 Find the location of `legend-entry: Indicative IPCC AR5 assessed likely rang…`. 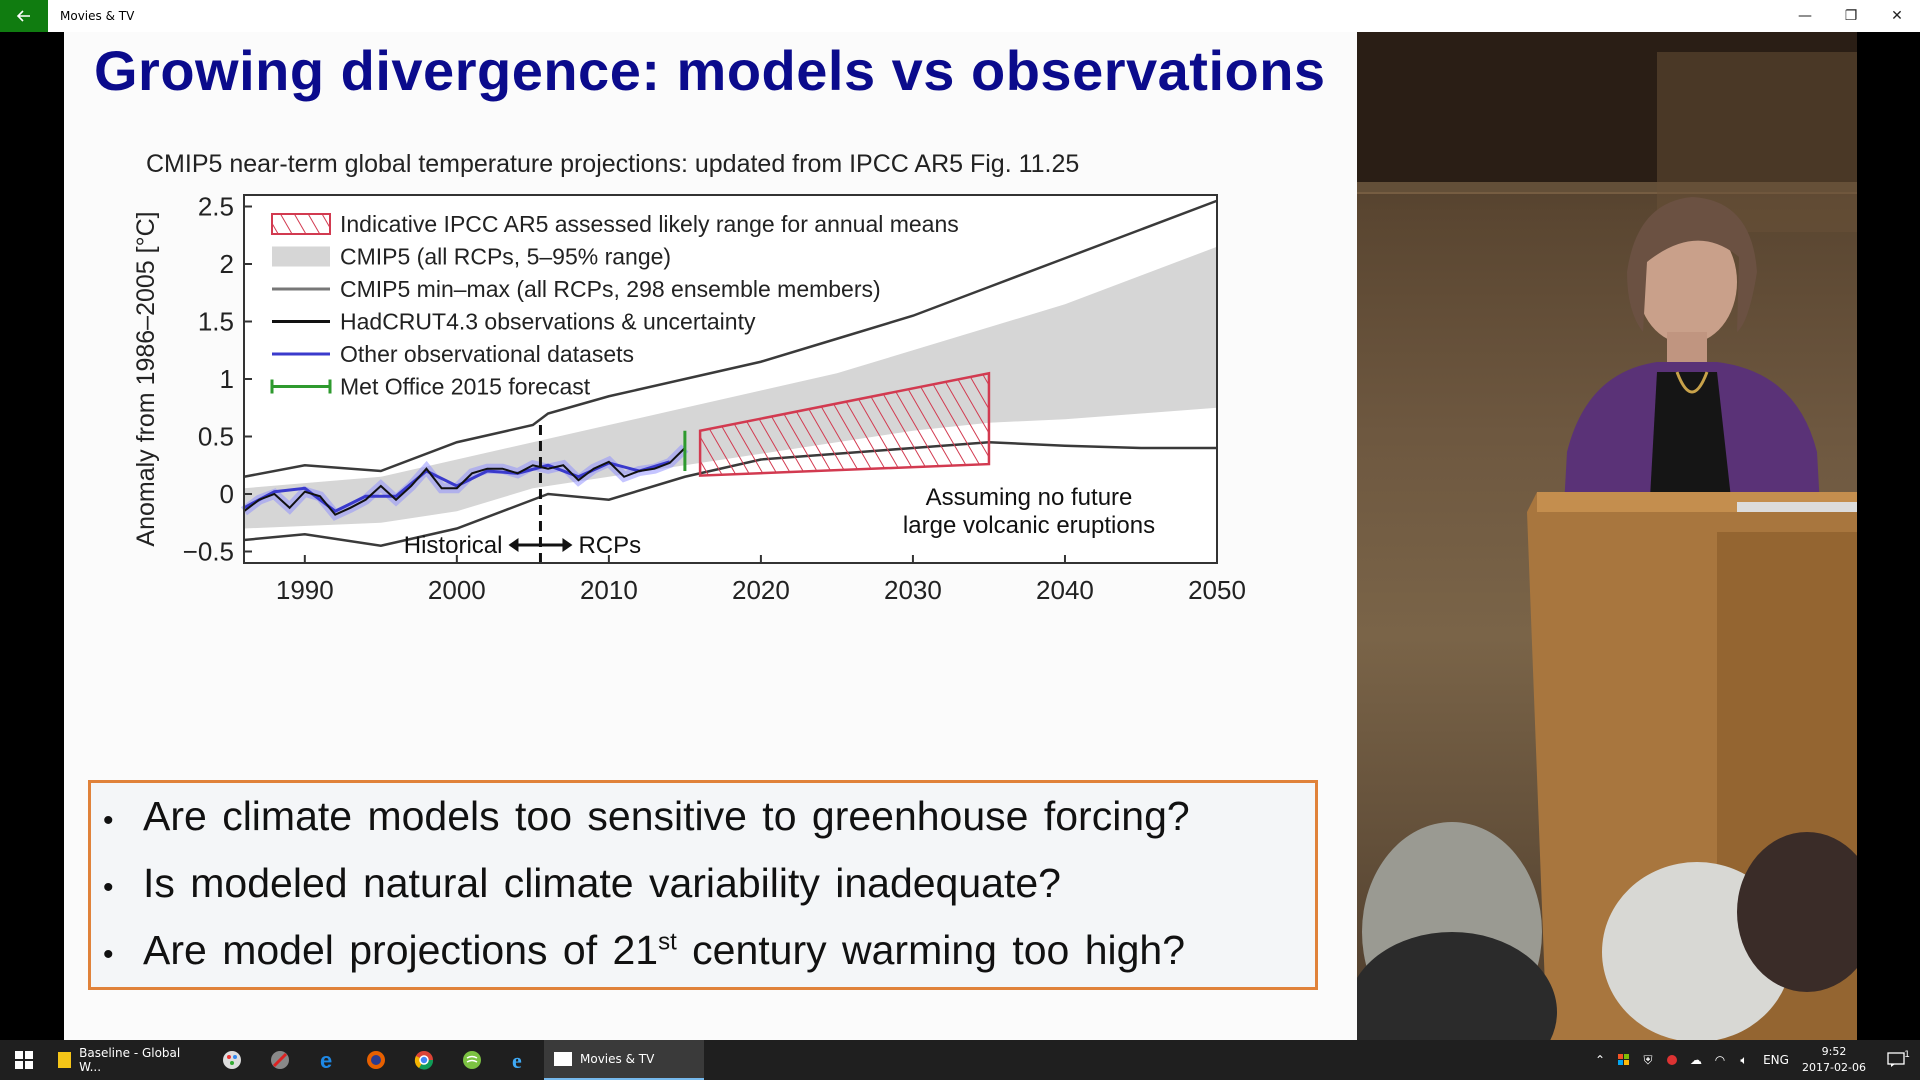

legend-entry: Indicative IPCC AR5 assessed likely rang… is located at coordinates (649, 224).